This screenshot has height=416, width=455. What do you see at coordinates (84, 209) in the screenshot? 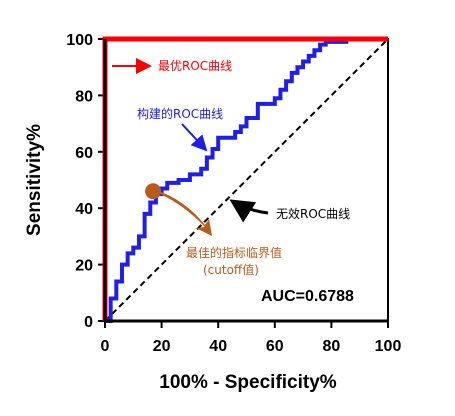
I see `y-tick-label: 40` at bounding box center [84, 209].